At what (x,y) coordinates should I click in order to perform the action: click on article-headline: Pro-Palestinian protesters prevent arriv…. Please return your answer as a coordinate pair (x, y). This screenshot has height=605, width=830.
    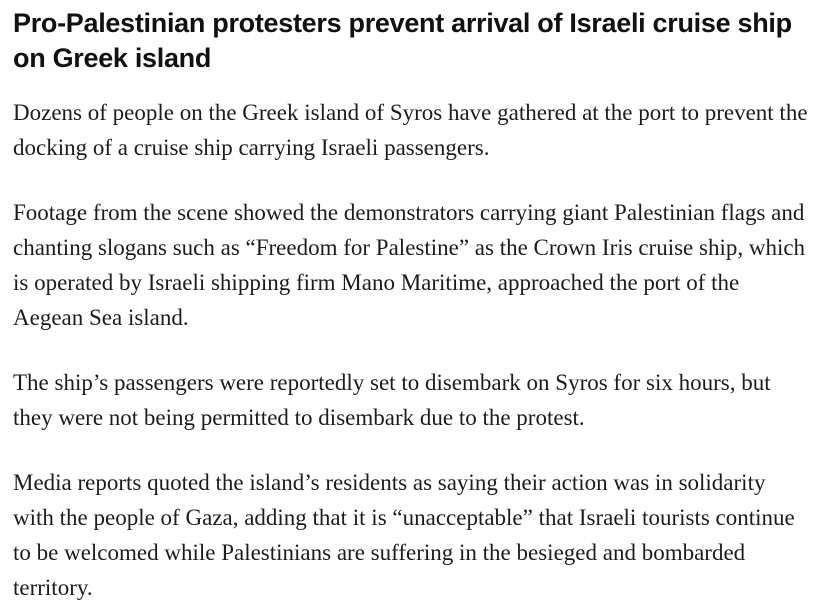
    Looking at the image, I should click on (402, 41).